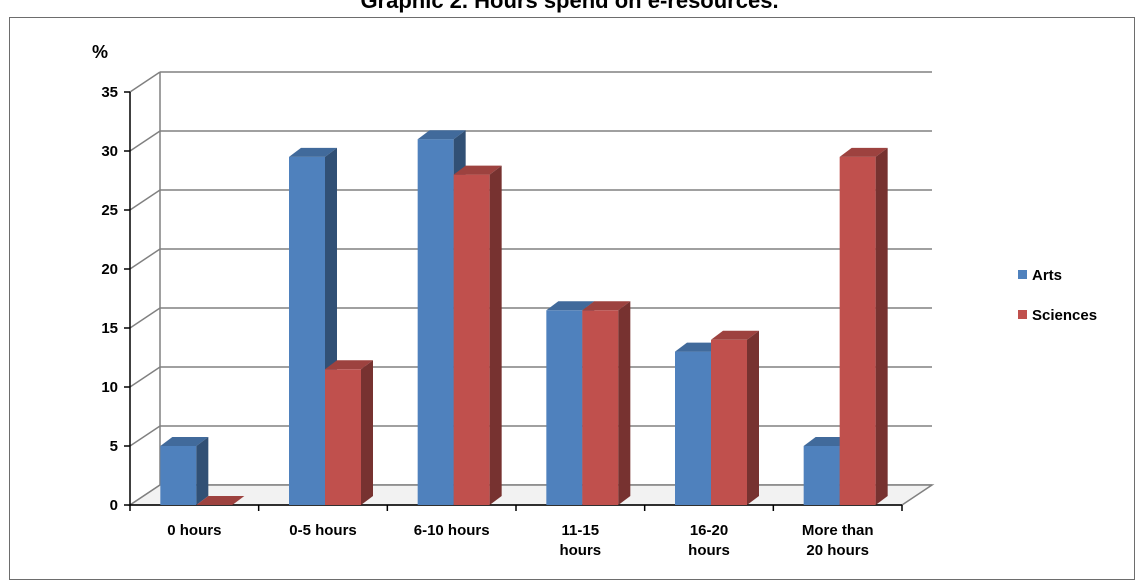 Image resolution: width=1139 pixels, height=582 pixels. What do you see at coordinates (837, 550) in the screenshot?
I see `x-tick-label: 20 hours` at bounding box center [837, 550].